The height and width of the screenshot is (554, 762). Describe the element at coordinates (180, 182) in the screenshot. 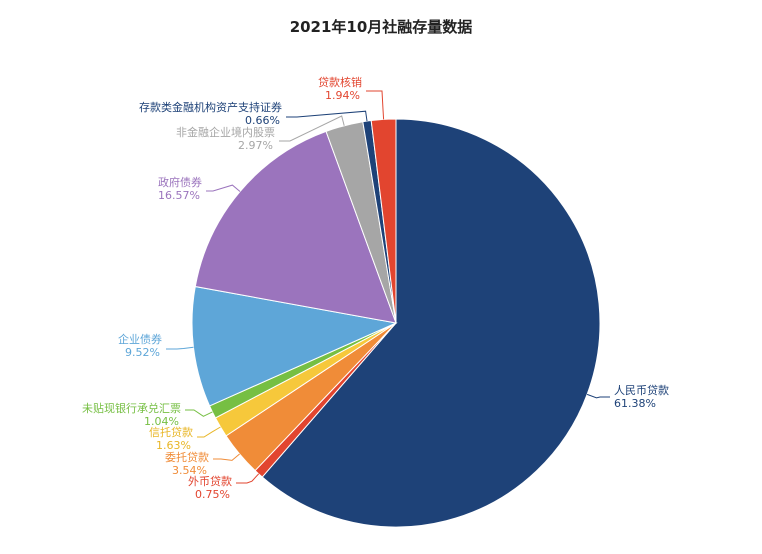

I see `slice-name-label-6: 政府债券` at that location.